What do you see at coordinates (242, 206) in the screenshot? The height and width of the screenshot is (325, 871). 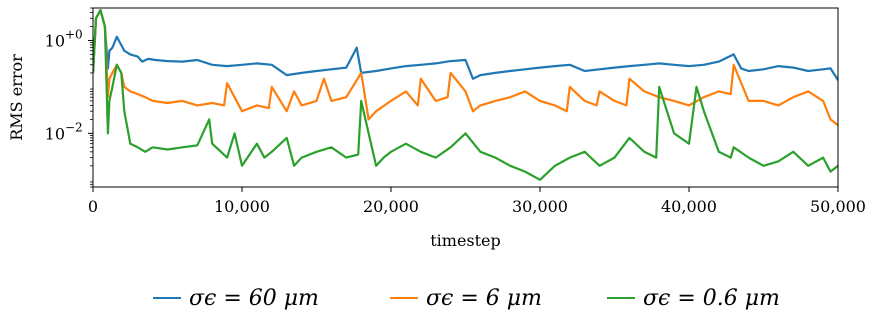 I see `x-tick-label: 10,000` at bounding box center [242, 206].